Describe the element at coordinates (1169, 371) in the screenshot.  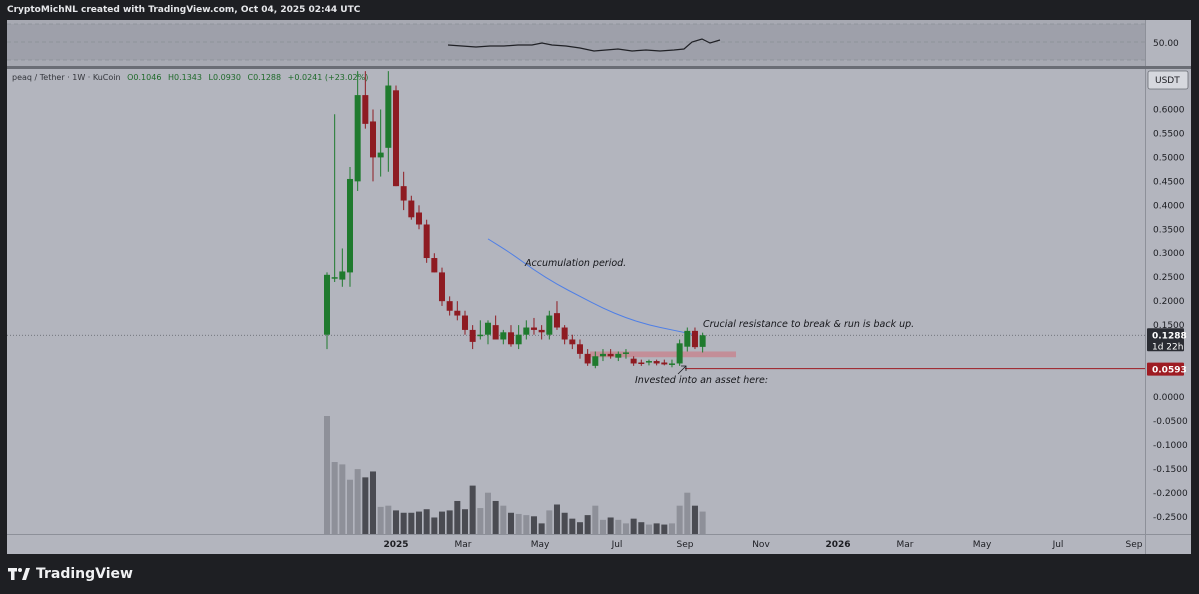
I see `level-value: 0.0593` at that location.